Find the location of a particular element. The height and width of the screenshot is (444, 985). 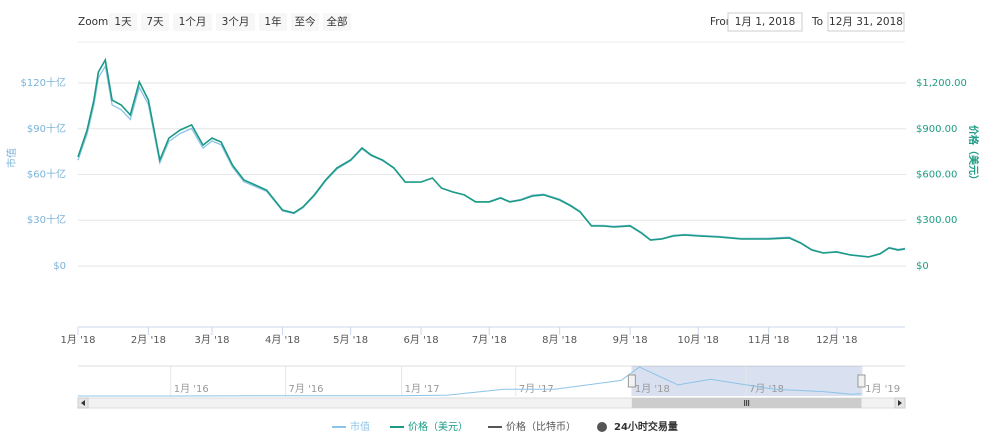

zoom-button-label: 3个月 is located at coordinates (236, 22).